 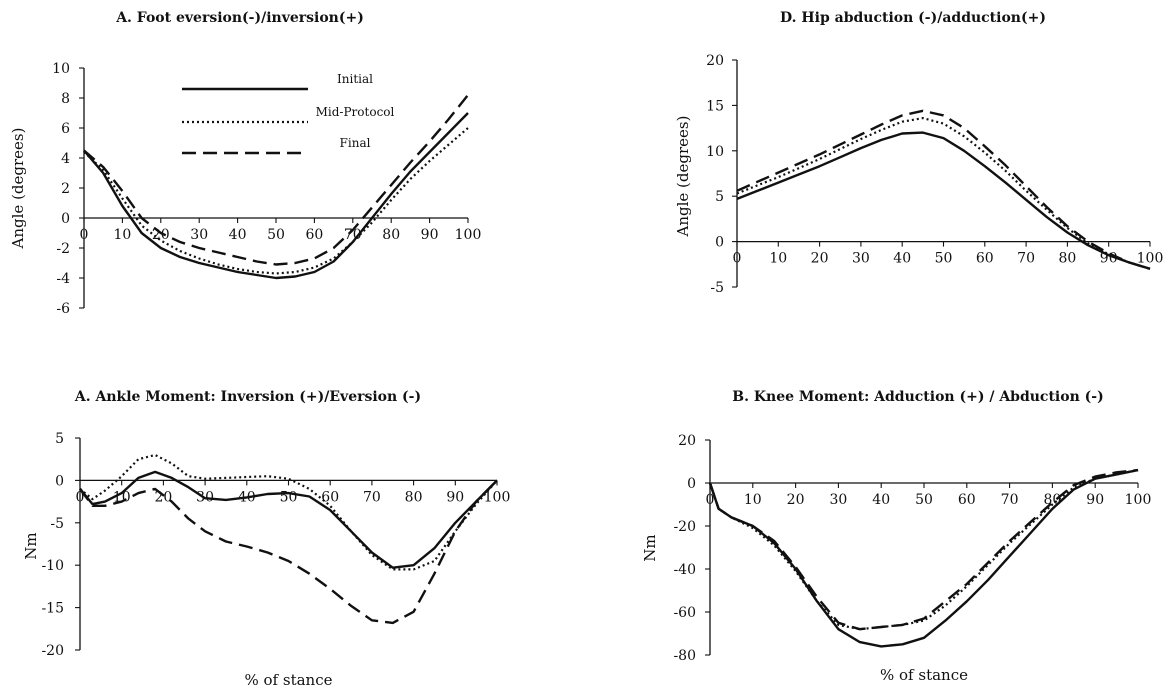 I want to click on chart-title: D. Hip abduction (-)/adduction(+), so click(x=913, y=18).